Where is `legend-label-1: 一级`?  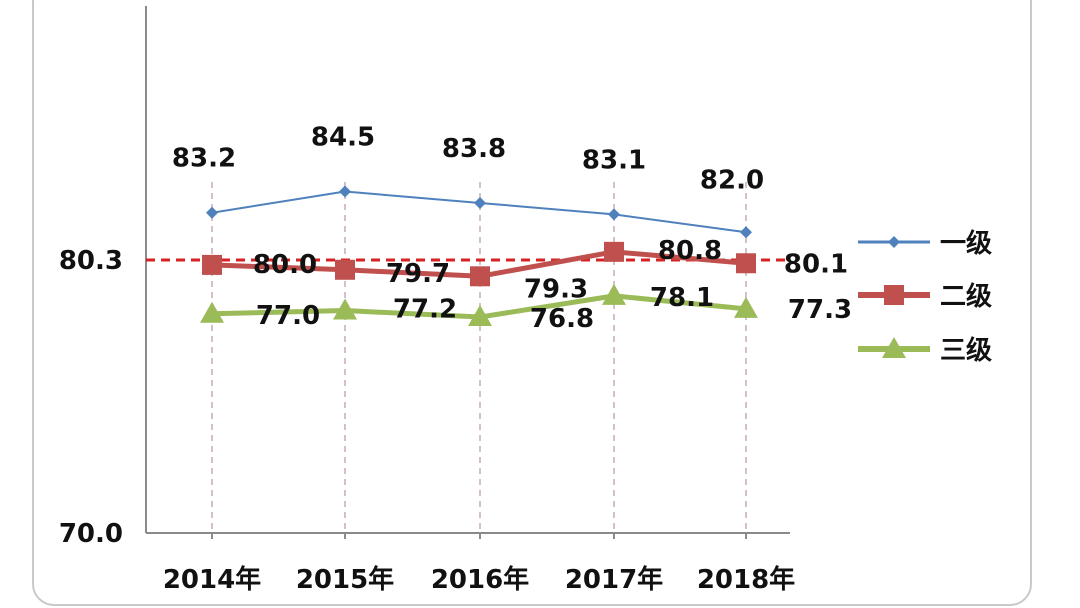 legend-label-1: 一级 is located at coordinates (966, 243).